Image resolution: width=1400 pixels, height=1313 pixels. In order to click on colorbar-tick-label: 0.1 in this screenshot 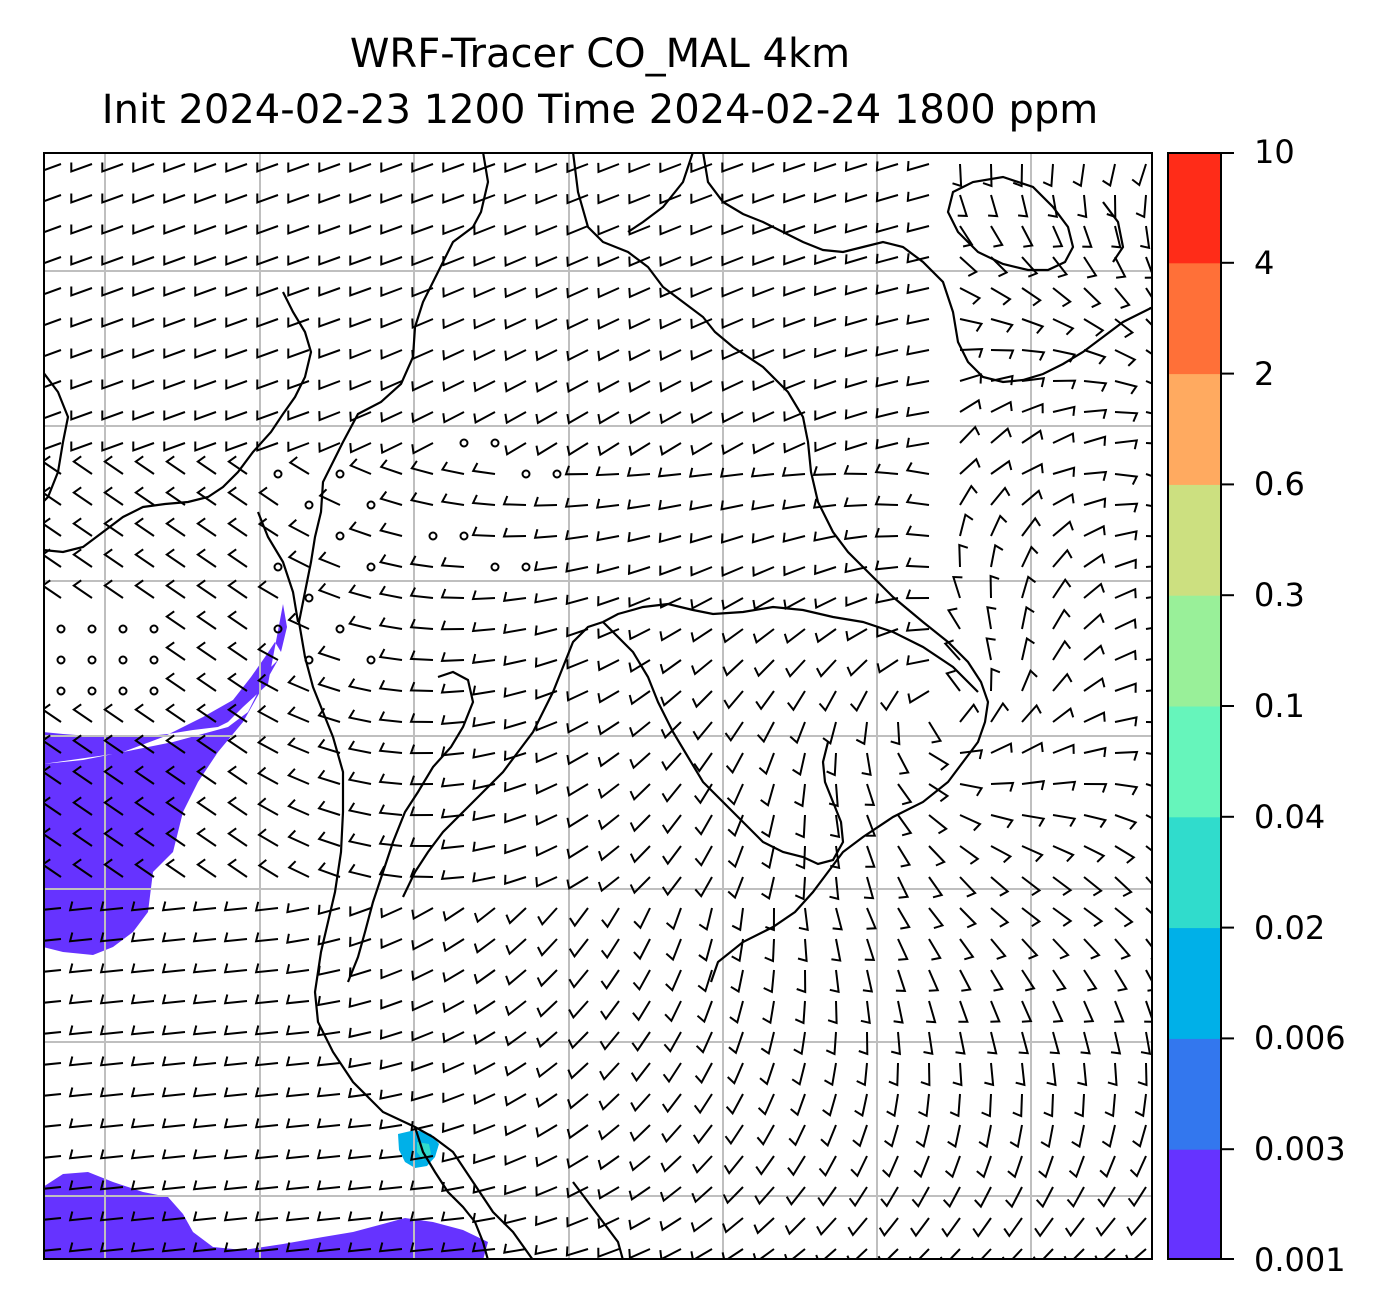, I will do `click(1279, 706)`.